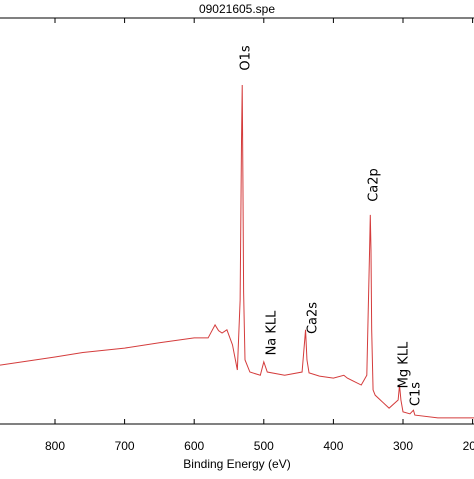 The image size is (474, 479). Describe the element at coordinates (404, 364) in the screenshot. I see `peak-label: Mg KLL` at that location.